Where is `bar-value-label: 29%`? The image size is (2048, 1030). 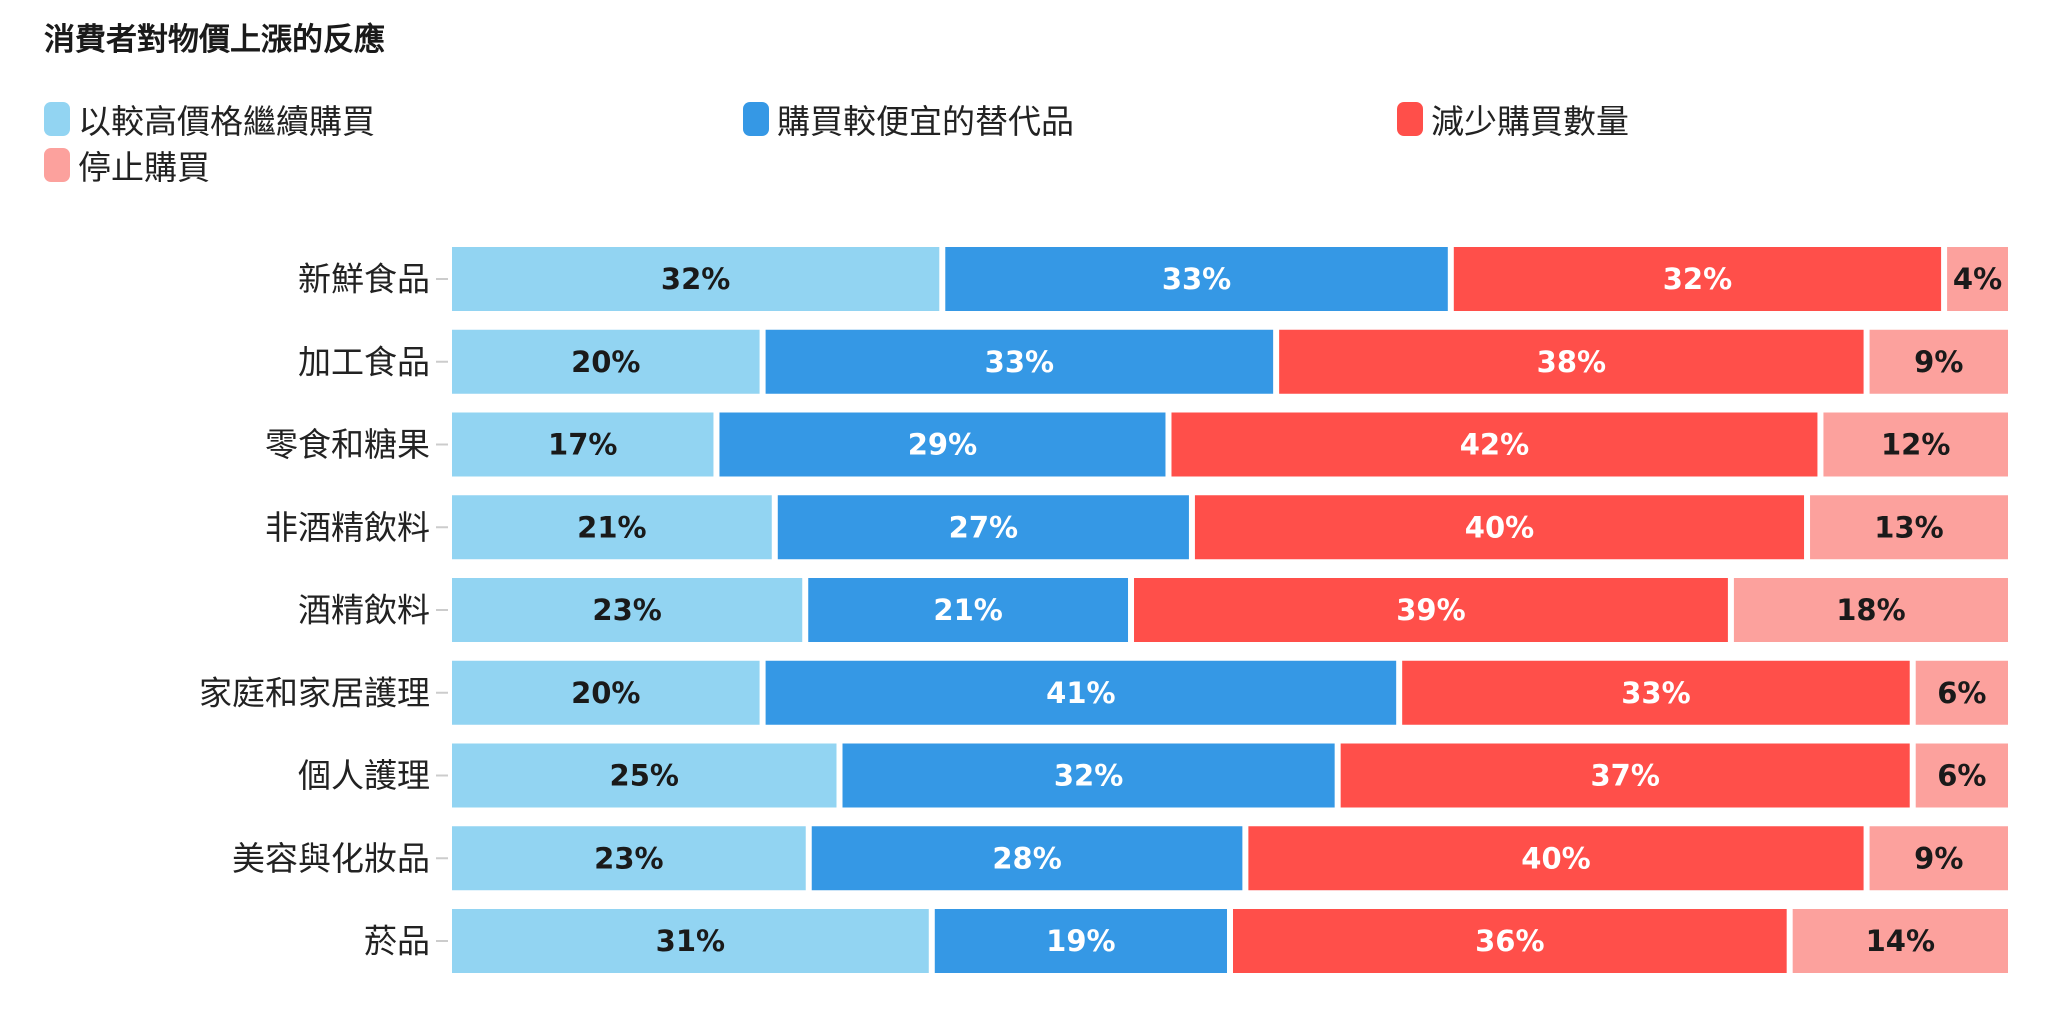
bar-value-label: 29% is located at coordinates (942, 445).